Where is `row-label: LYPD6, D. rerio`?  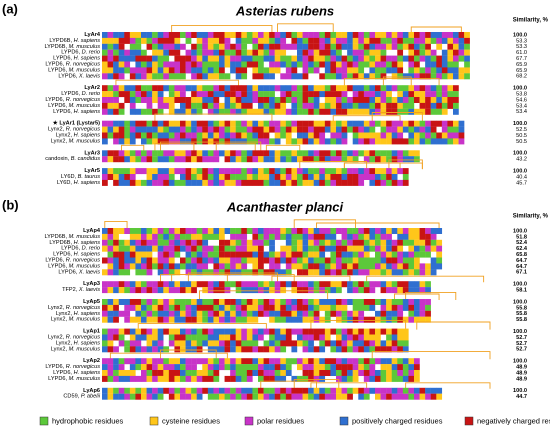 row-label: LYPD6, D. rerio is located at coordinates (80, 249).